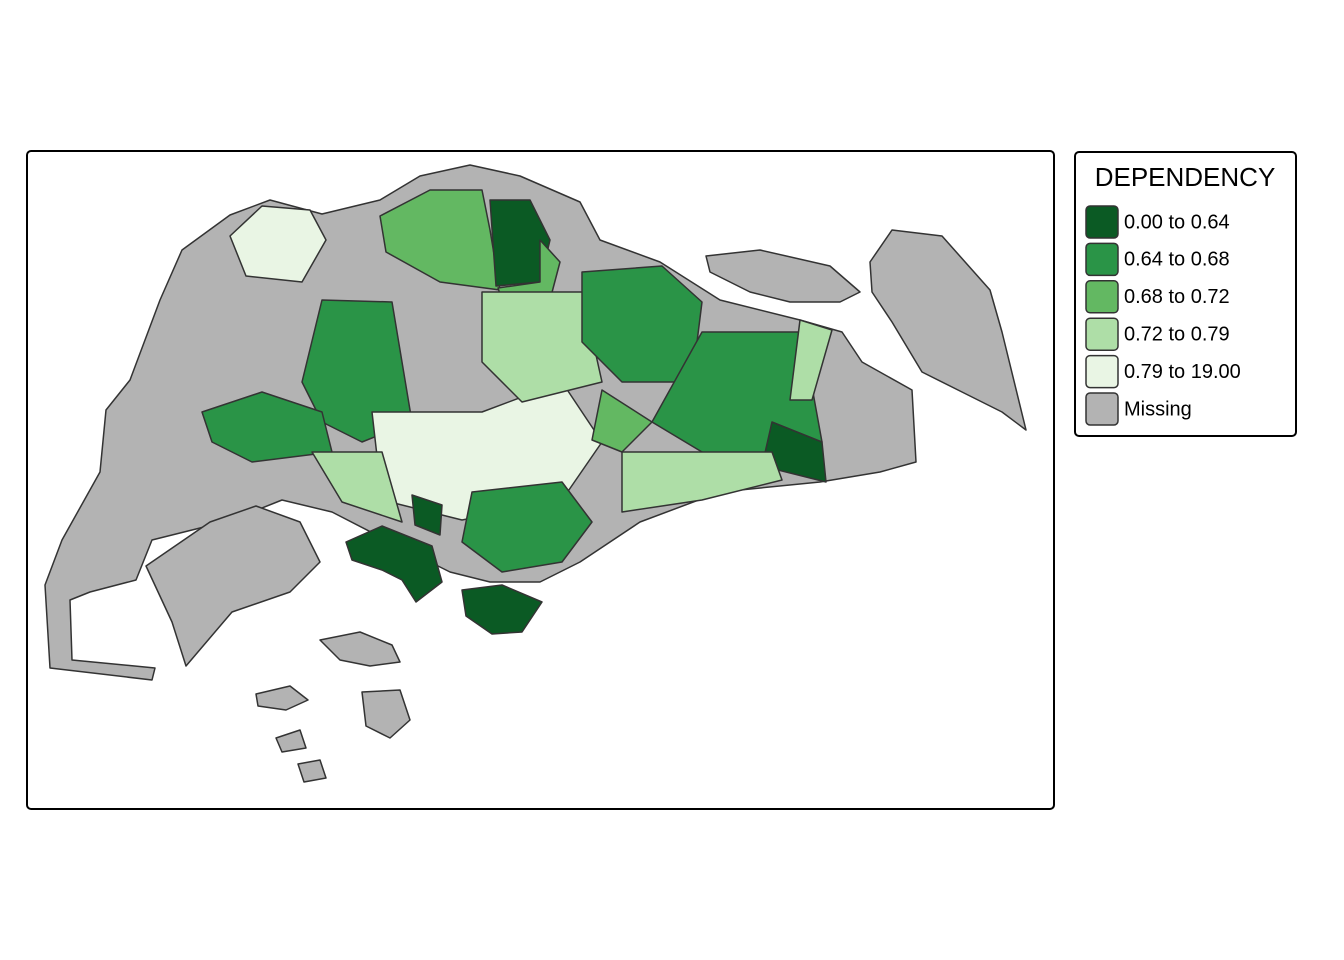  I want to click on legend-label: 0.72 to 0.79, so click(1177, 334).